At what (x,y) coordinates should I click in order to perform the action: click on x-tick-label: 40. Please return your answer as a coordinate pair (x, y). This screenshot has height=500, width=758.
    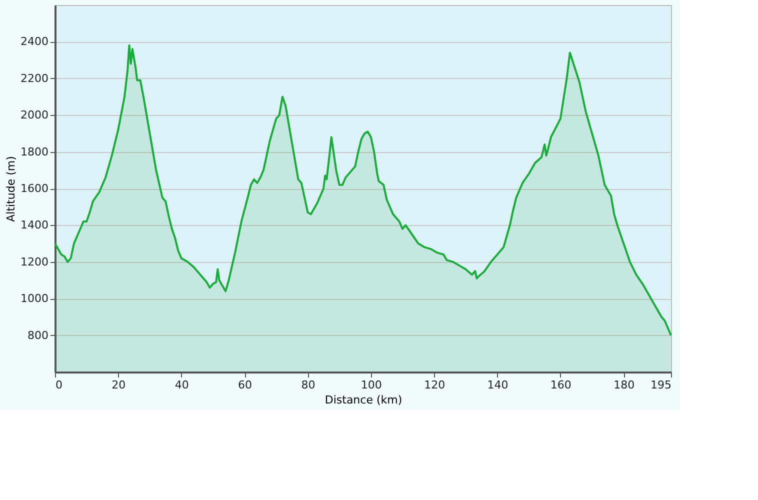
    Looking at the image, I should click on (181, 385).